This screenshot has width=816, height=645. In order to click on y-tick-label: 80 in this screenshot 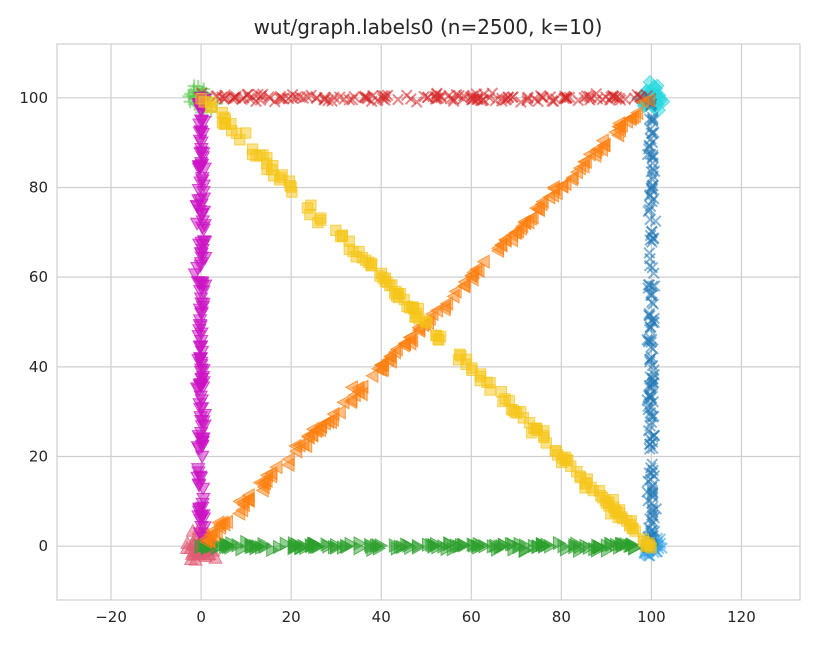, I will do `click(38, 187)`.